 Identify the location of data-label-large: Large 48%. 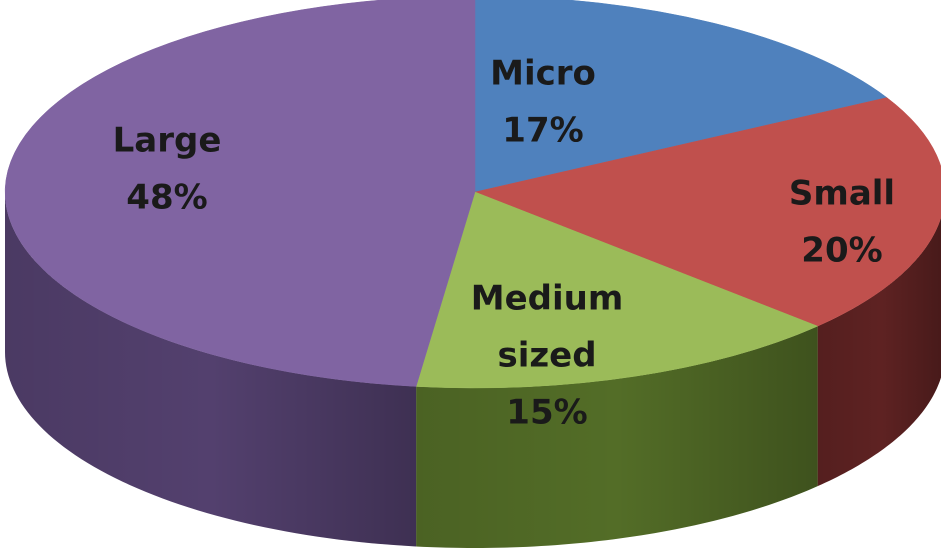
(167, 169).